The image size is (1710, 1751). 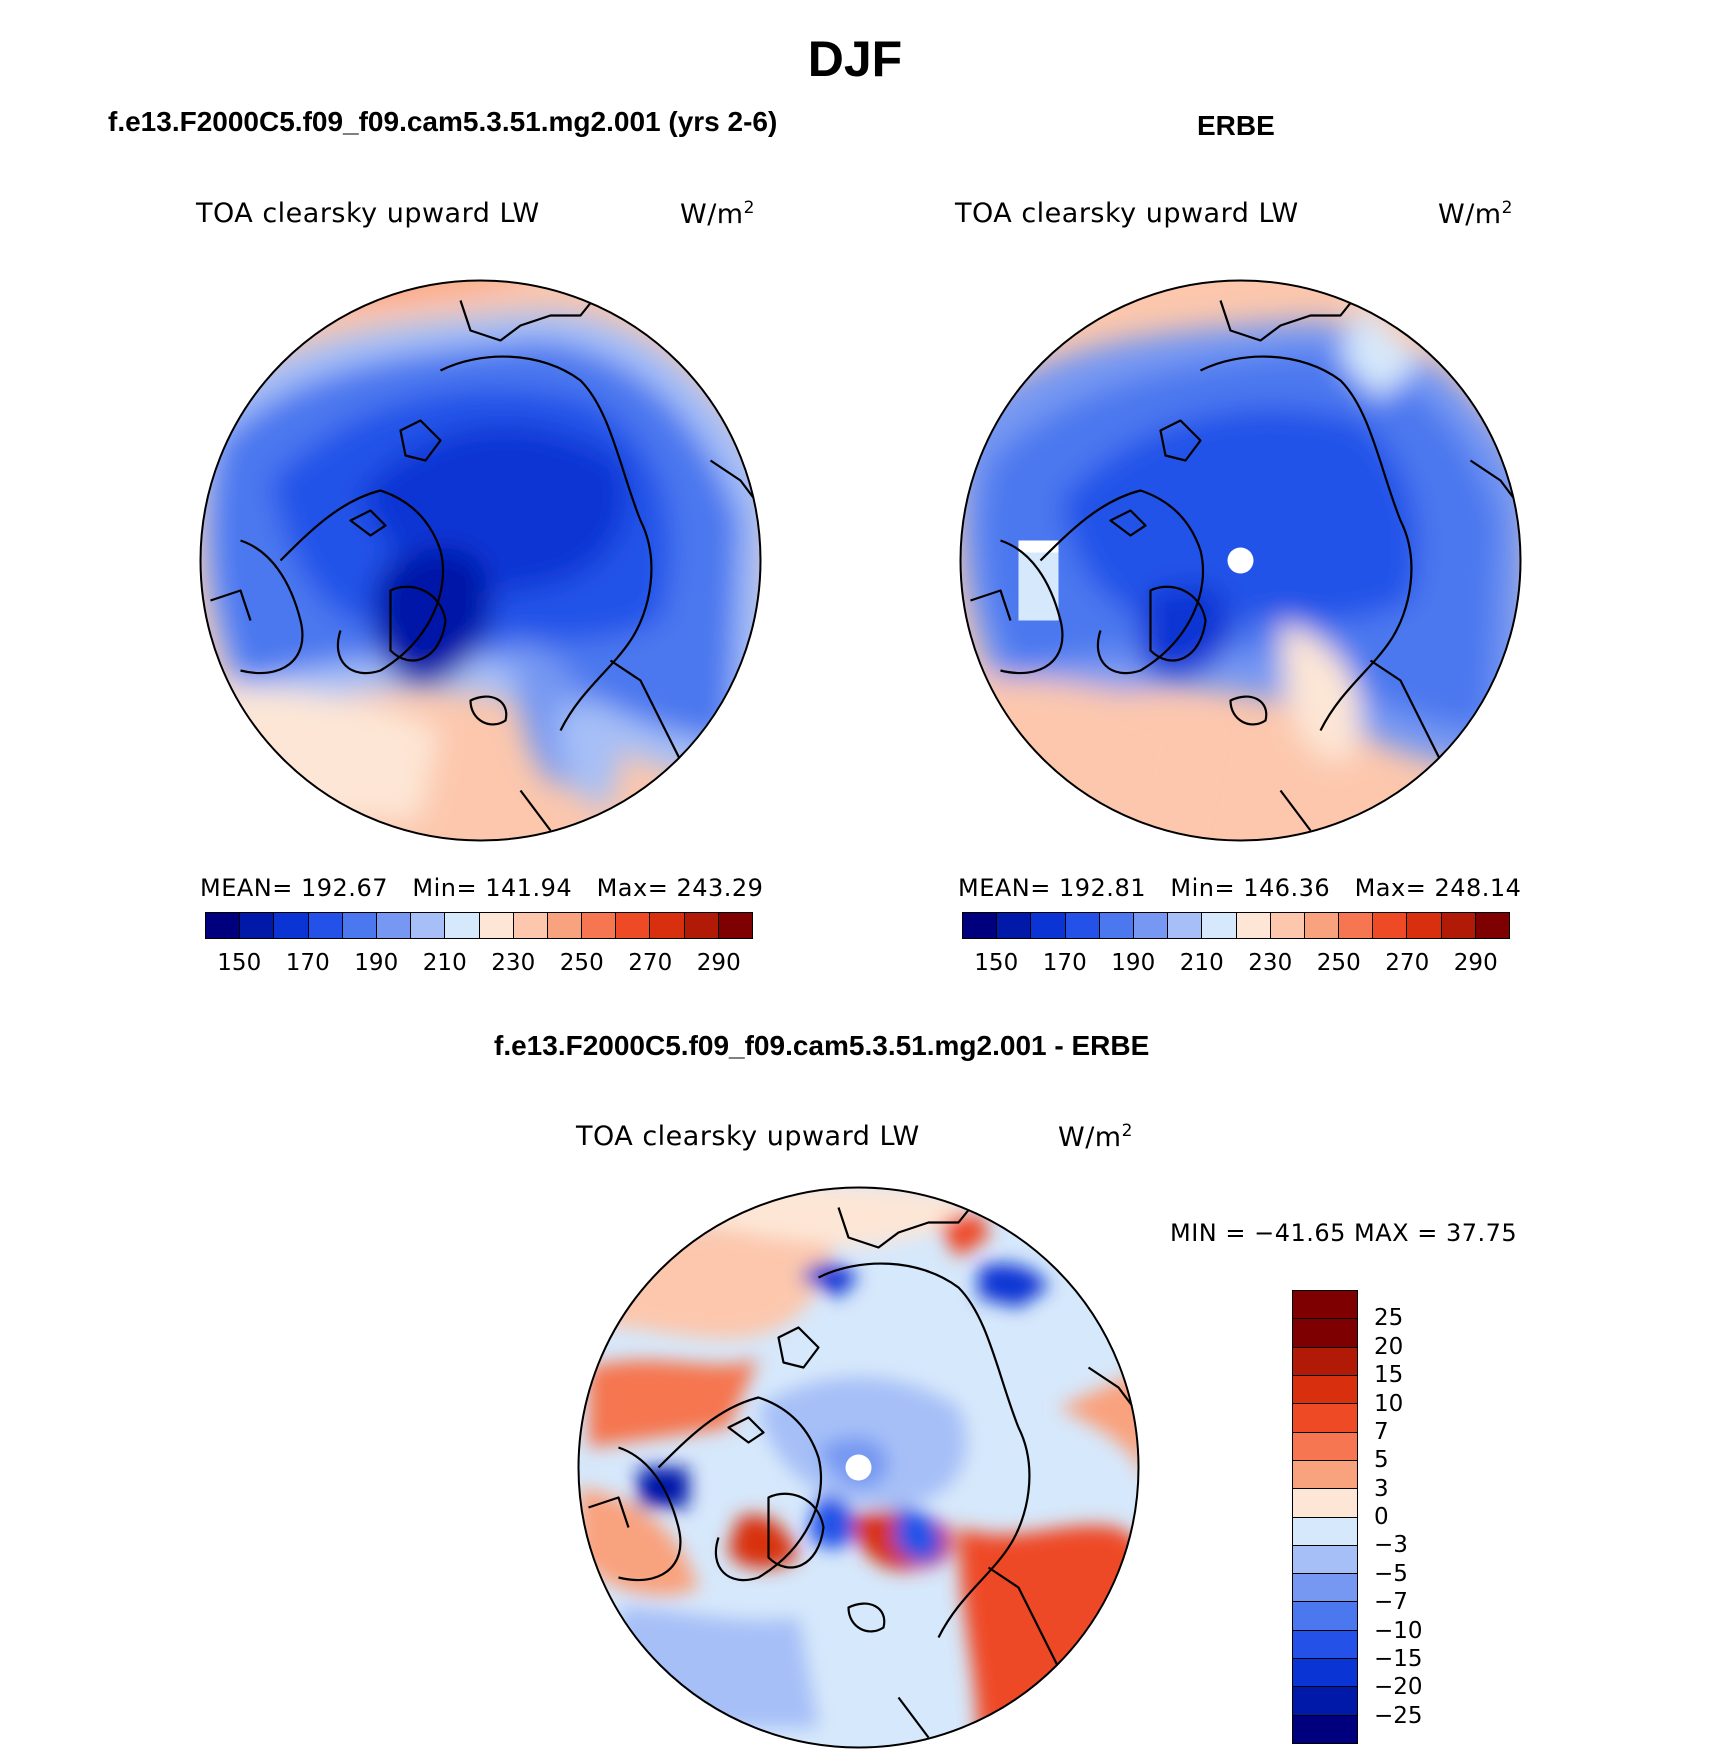 I want to click on model-min-label: Min=, so click(x=445, y=888).